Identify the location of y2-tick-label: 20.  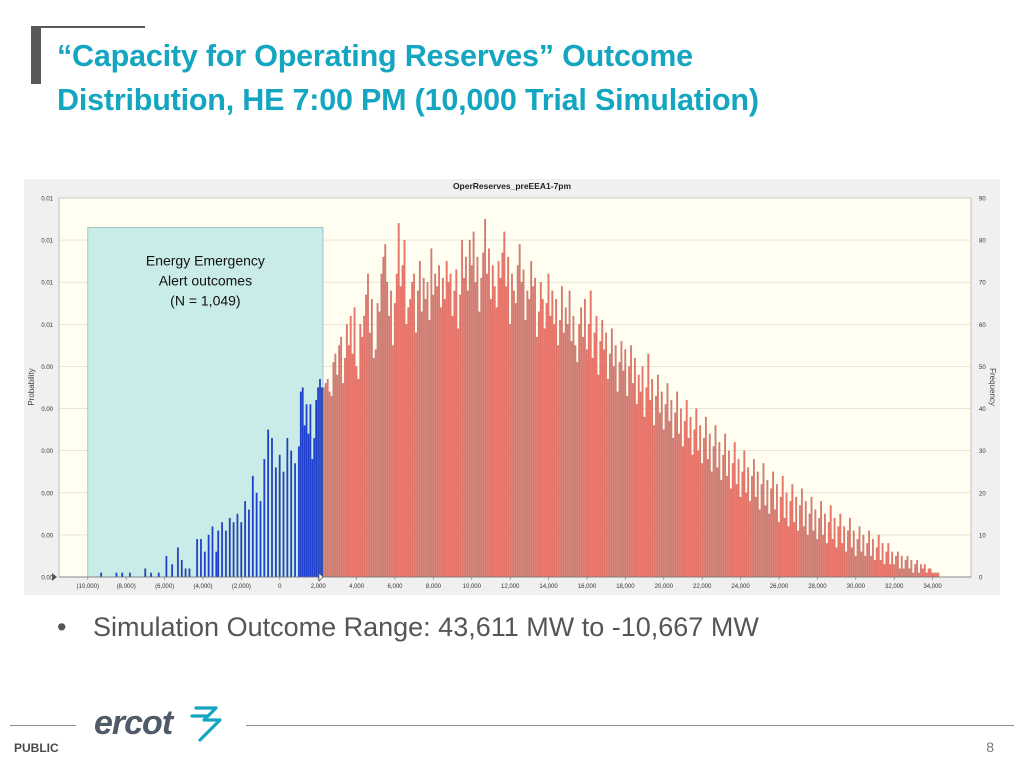
(982, 494).